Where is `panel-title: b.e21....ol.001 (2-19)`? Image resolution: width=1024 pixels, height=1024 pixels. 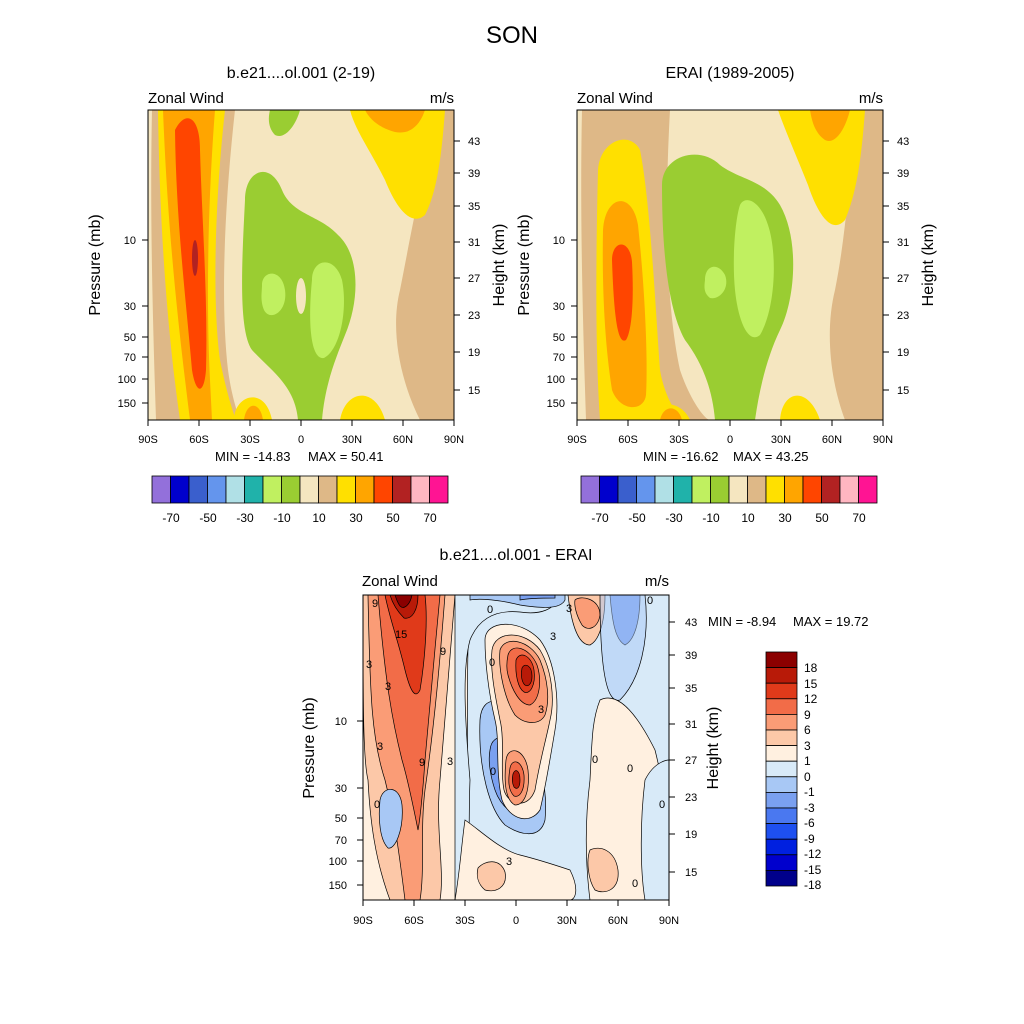 panel-title: b.e21....ol.001 (2-19) is located at coordinates (301, 73).